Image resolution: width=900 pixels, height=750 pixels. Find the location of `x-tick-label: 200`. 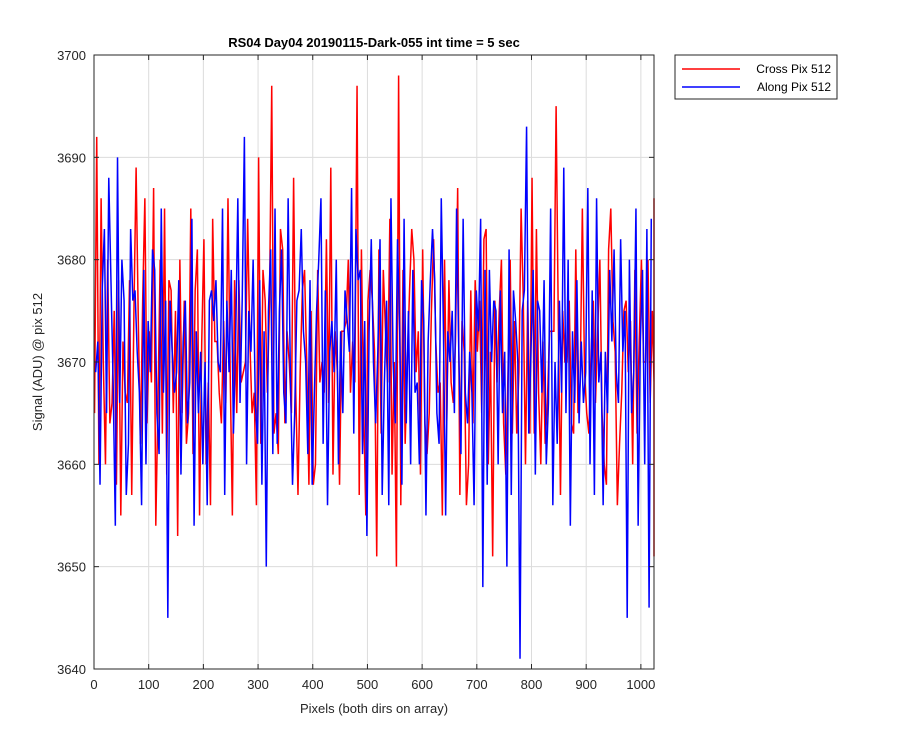

x-tick-label: 200 is located at coordinates (204, 684).